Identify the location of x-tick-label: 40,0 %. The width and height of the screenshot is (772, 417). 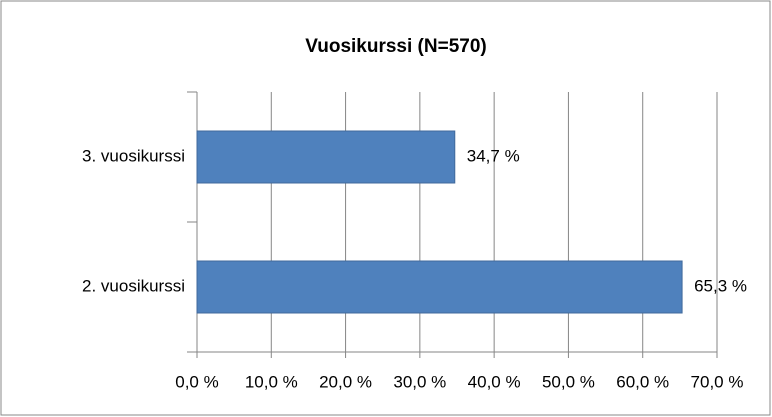
(494, 381).